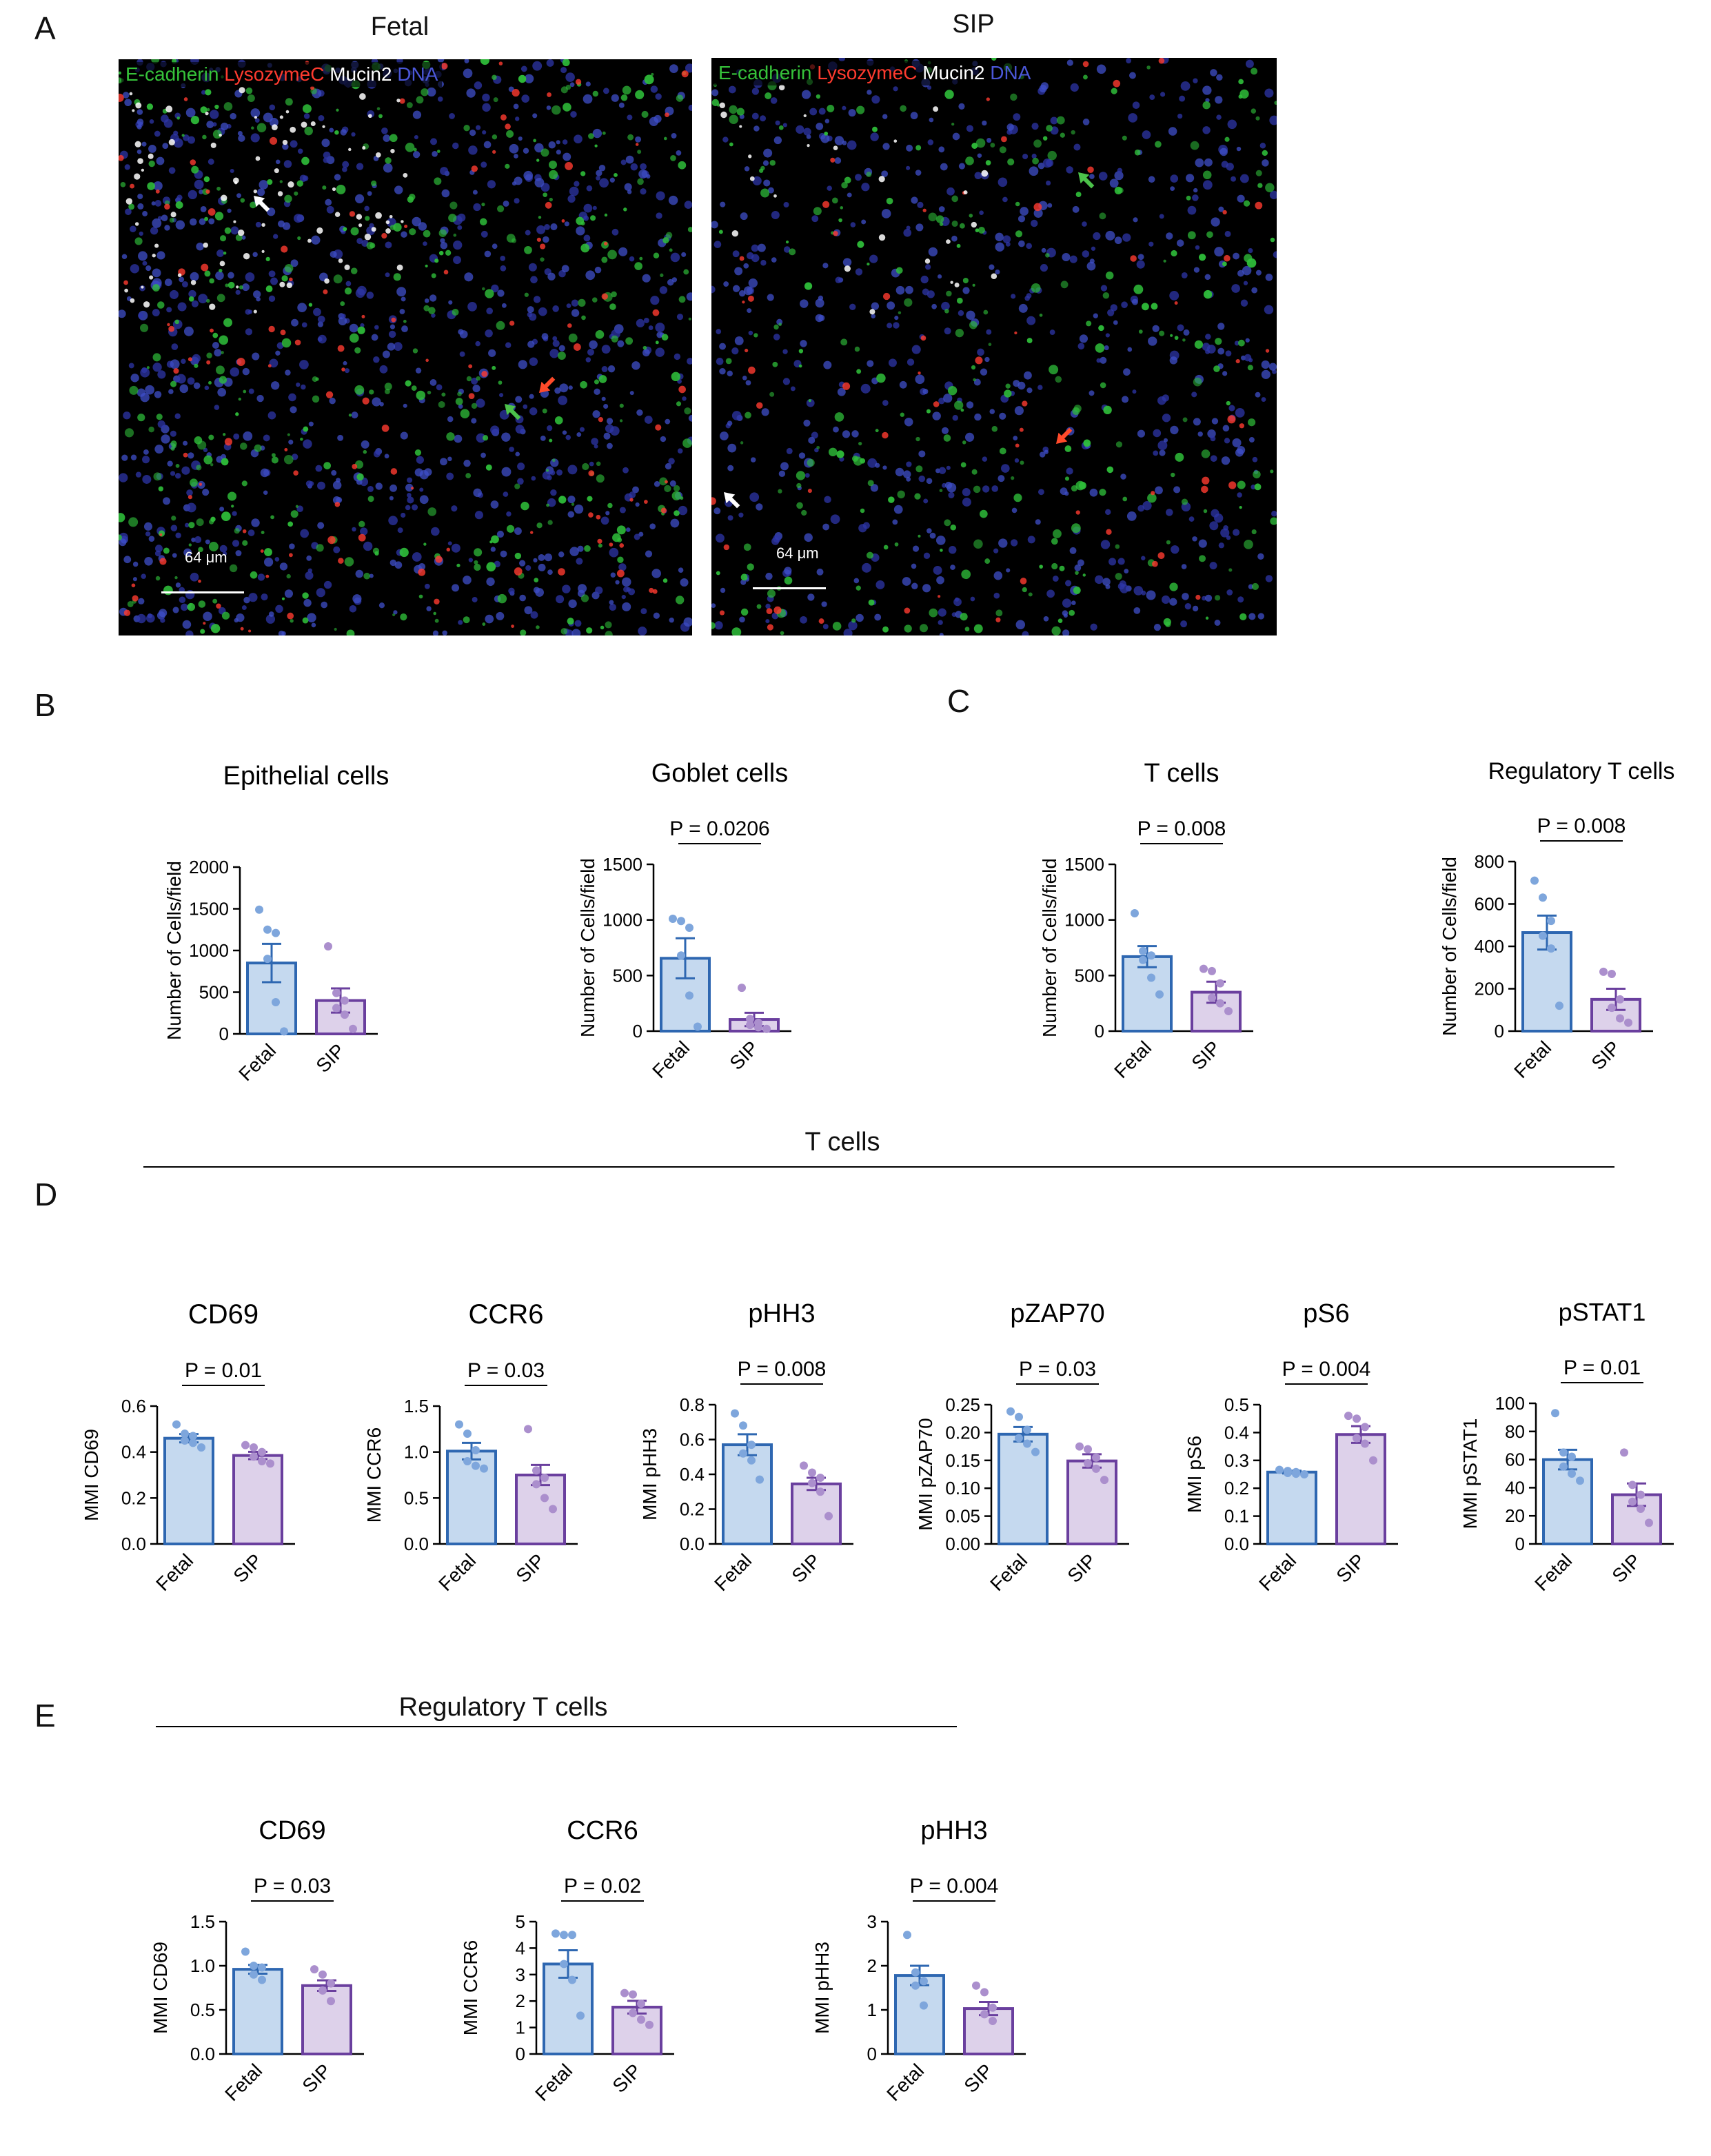 The height and width of the screenshot is (2156, 1711). What do you see at coordinates (781, 1313) in the screenshot?
I see `chart-title: pHH3` at bounding box center [781, 1313].